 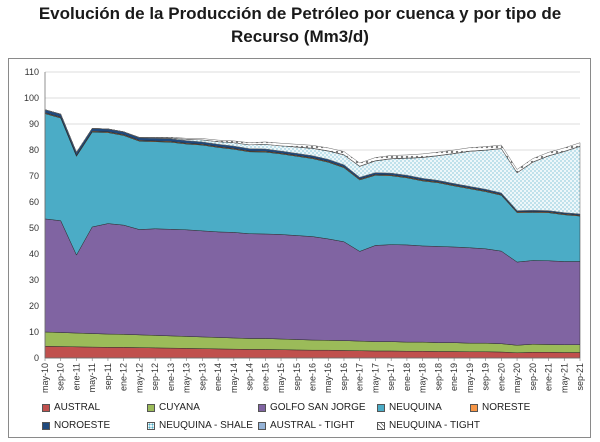 I want to click on x-tick-label: may-12, so click(x=139, y=378).